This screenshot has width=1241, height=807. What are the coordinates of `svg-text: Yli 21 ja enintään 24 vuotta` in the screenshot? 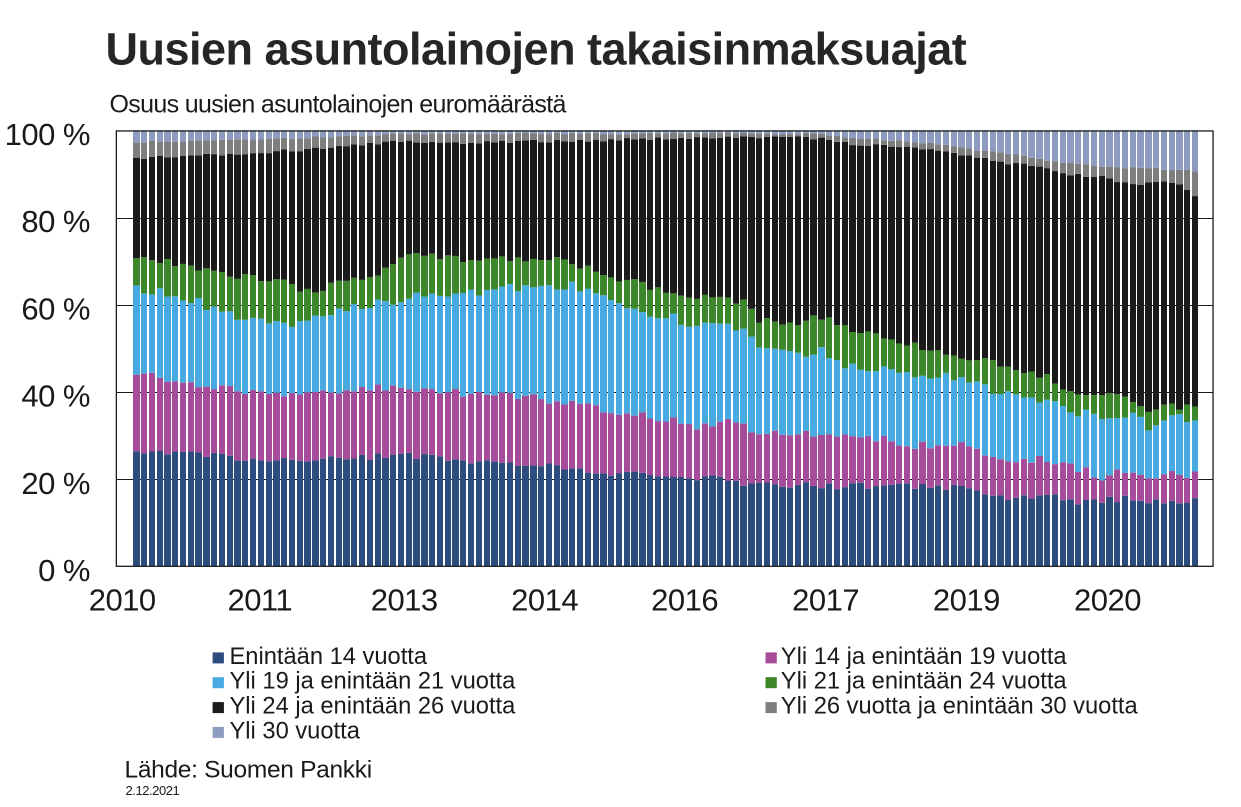 It's located at (924, 682).